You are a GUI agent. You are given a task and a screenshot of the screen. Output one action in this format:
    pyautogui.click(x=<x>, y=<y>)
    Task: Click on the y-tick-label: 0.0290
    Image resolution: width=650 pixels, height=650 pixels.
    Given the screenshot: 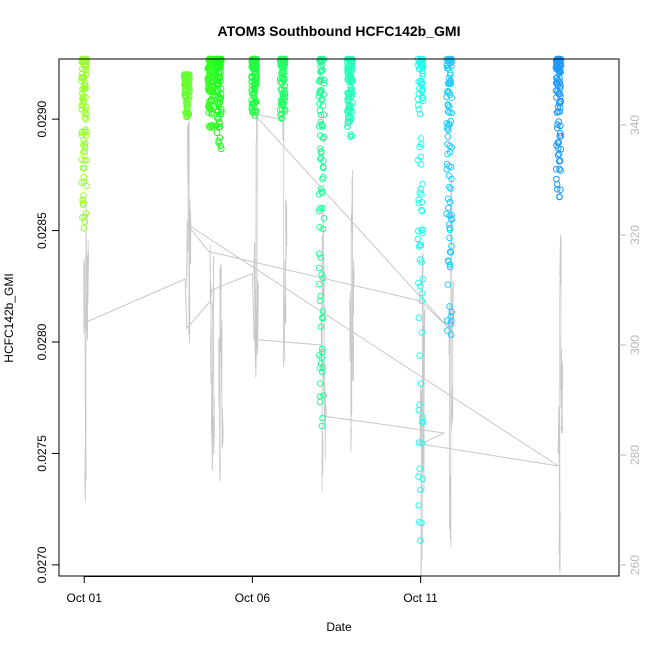 What is the action you would take?
    pyautogui.click(x=42, y=118)
    